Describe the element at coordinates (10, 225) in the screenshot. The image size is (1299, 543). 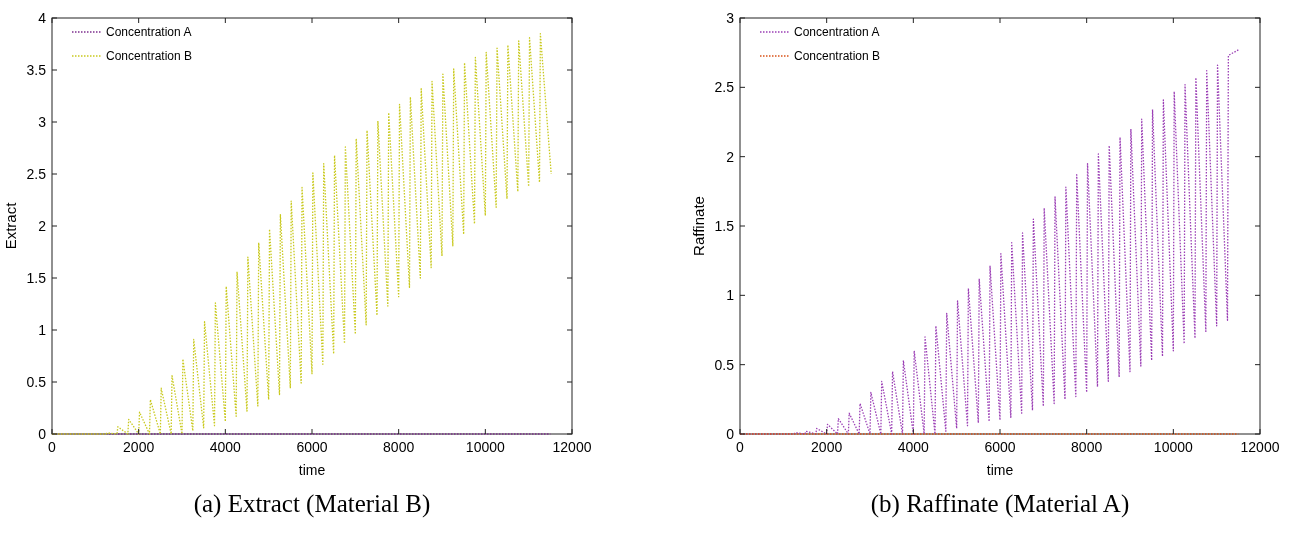
I see `y-axis-title: Extract` at that location.